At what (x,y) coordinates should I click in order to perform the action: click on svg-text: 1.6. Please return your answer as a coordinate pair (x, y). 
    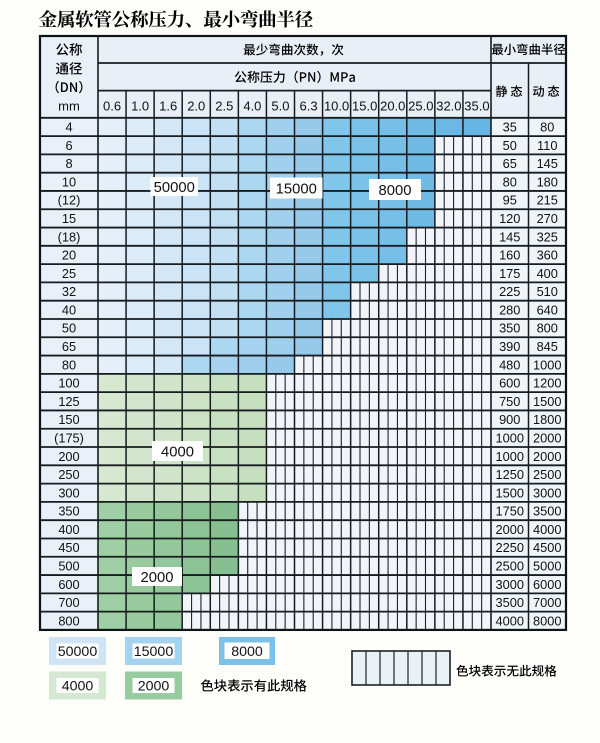
    Looking at the image, I should click on (168, 106).